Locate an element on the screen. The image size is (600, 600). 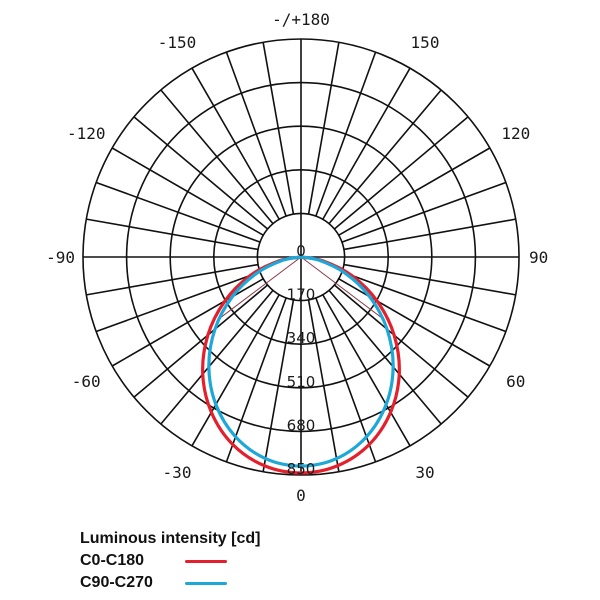
angle-label: 120 is located at coordinates (515, 133).